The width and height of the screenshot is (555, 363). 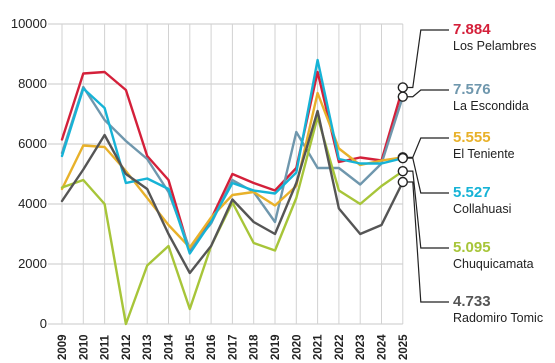 What do you see at coordinates (255, 347) in the screenshot?
I see `x-tick-label-2018: 2018` at bounding box center [255, 347].